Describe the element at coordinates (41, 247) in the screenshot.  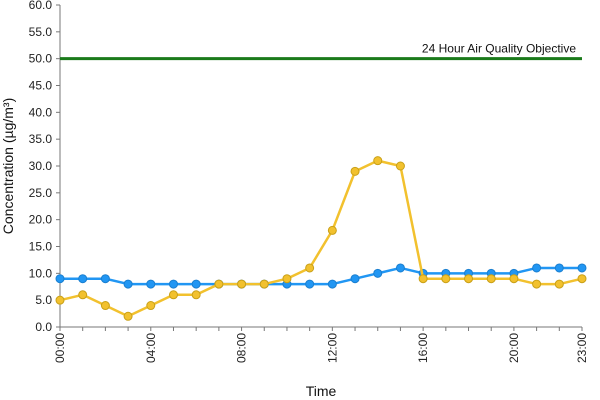
I see `y-tick-label: 15.0` at that location.